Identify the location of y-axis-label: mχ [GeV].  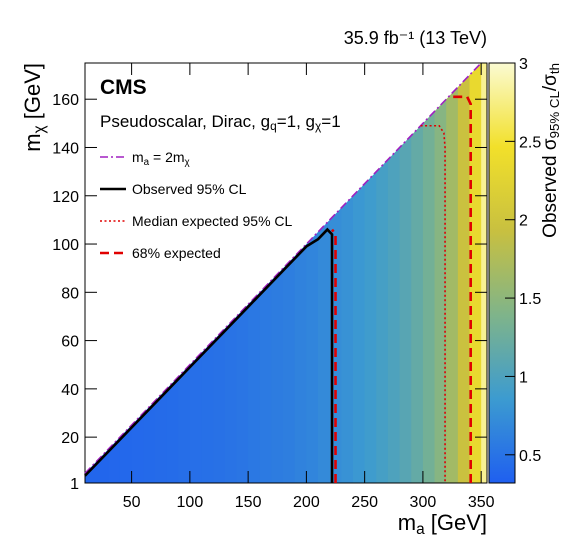
(34, 107).